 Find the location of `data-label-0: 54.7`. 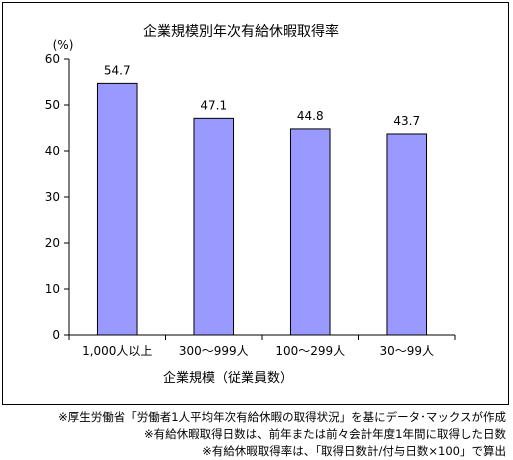

data-label-0: 54.7 is located at coordinates (117, 70).